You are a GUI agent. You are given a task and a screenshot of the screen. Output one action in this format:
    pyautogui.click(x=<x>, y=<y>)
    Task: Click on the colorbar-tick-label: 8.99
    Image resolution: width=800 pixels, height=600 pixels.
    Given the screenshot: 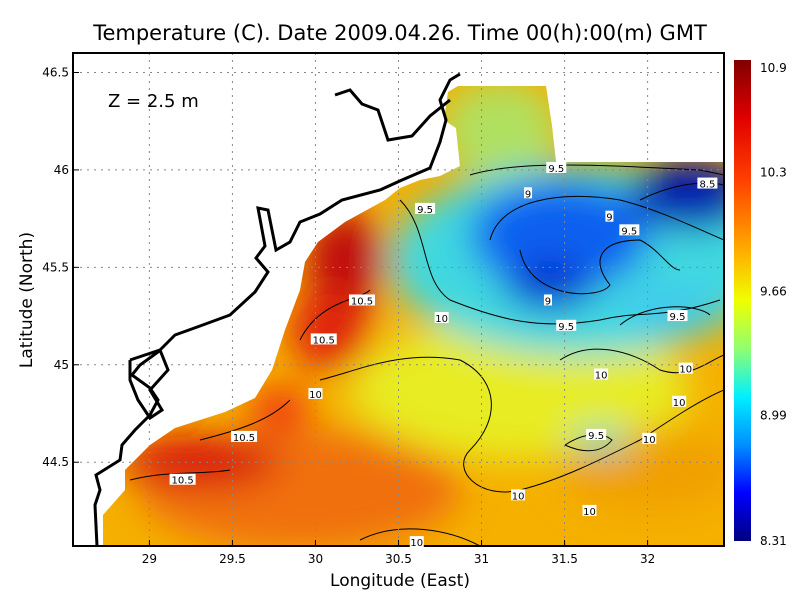 What is the action you would take?
    pyautogui.click(x=773, y=416)
    